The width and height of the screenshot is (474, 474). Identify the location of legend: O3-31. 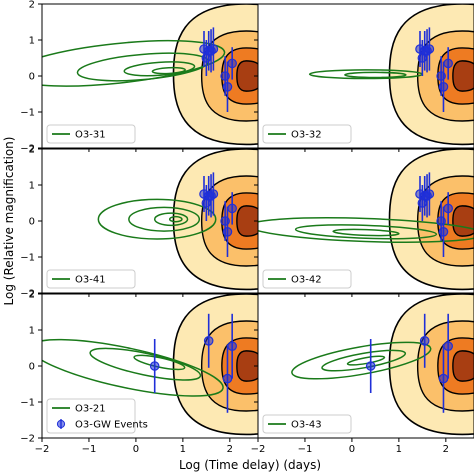
(91, 134).